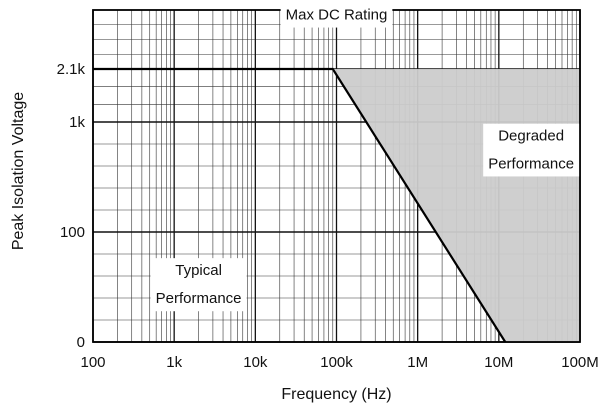 The width and height of the screenshot is (605, 406). Describe the element at coordinates (580, 362) in the screenshot. I see `x-tick-label: 100M` at that location.